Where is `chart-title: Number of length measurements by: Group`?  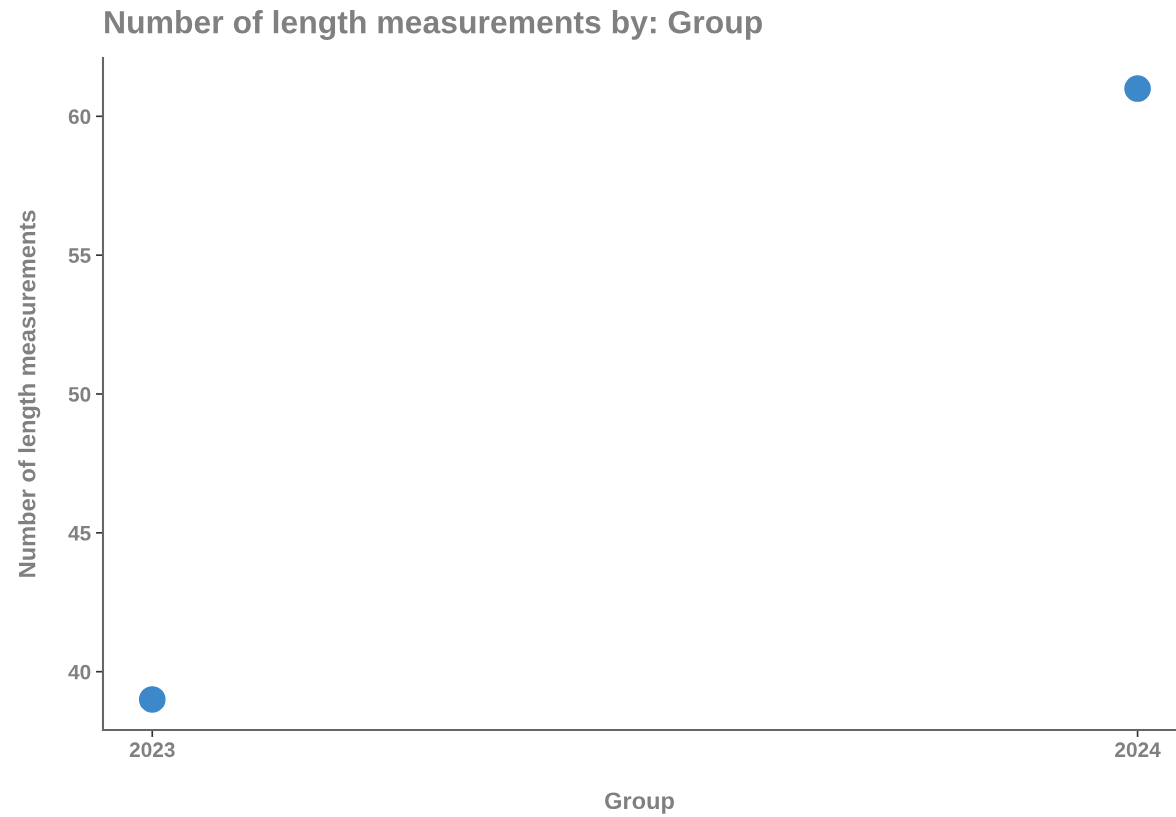 chart-title: Number of length measurements by: Group is located at coordinates (433, 25).